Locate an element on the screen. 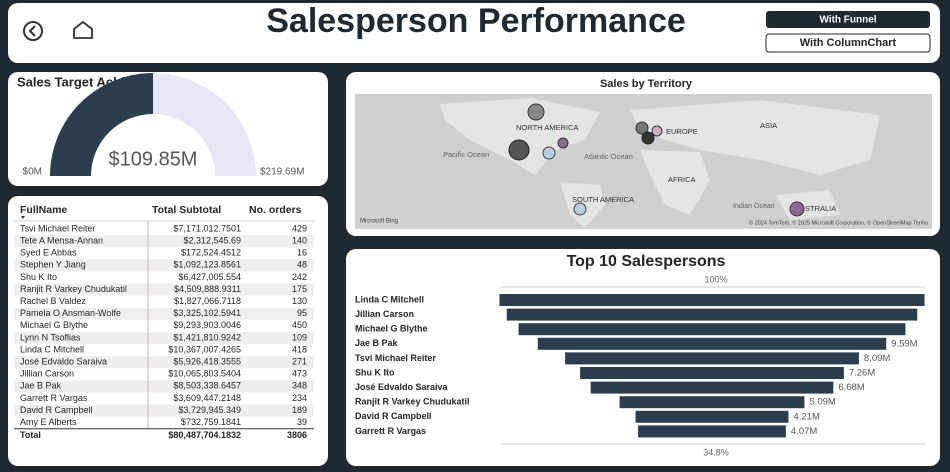 The width and height of the screenshot is (950, 472). table-cell: $3,325,102.5941 is located at coordinates (207, 313).